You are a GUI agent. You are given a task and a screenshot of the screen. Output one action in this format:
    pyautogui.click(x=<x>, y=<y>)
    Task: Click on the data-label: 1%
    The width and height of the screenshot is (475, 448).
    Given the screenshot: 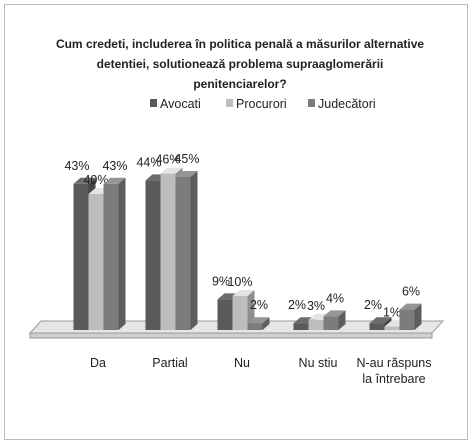 What is the action you would take?
    pyautogui.click(x=392, y=313)
    